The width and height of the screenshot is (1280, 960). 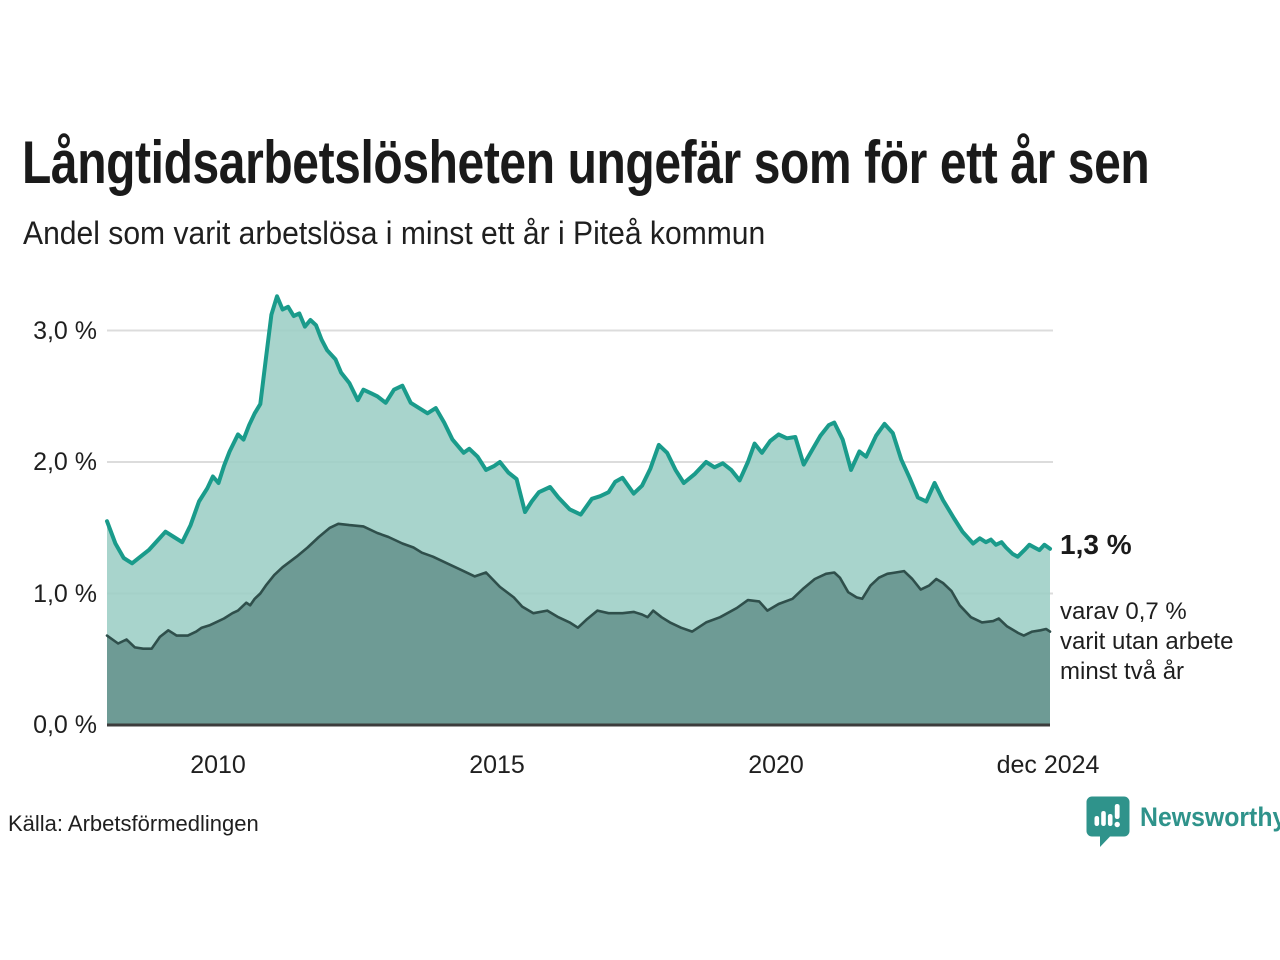 I want to click on logo-exclamation-bar, so click(x=1117, y=811).